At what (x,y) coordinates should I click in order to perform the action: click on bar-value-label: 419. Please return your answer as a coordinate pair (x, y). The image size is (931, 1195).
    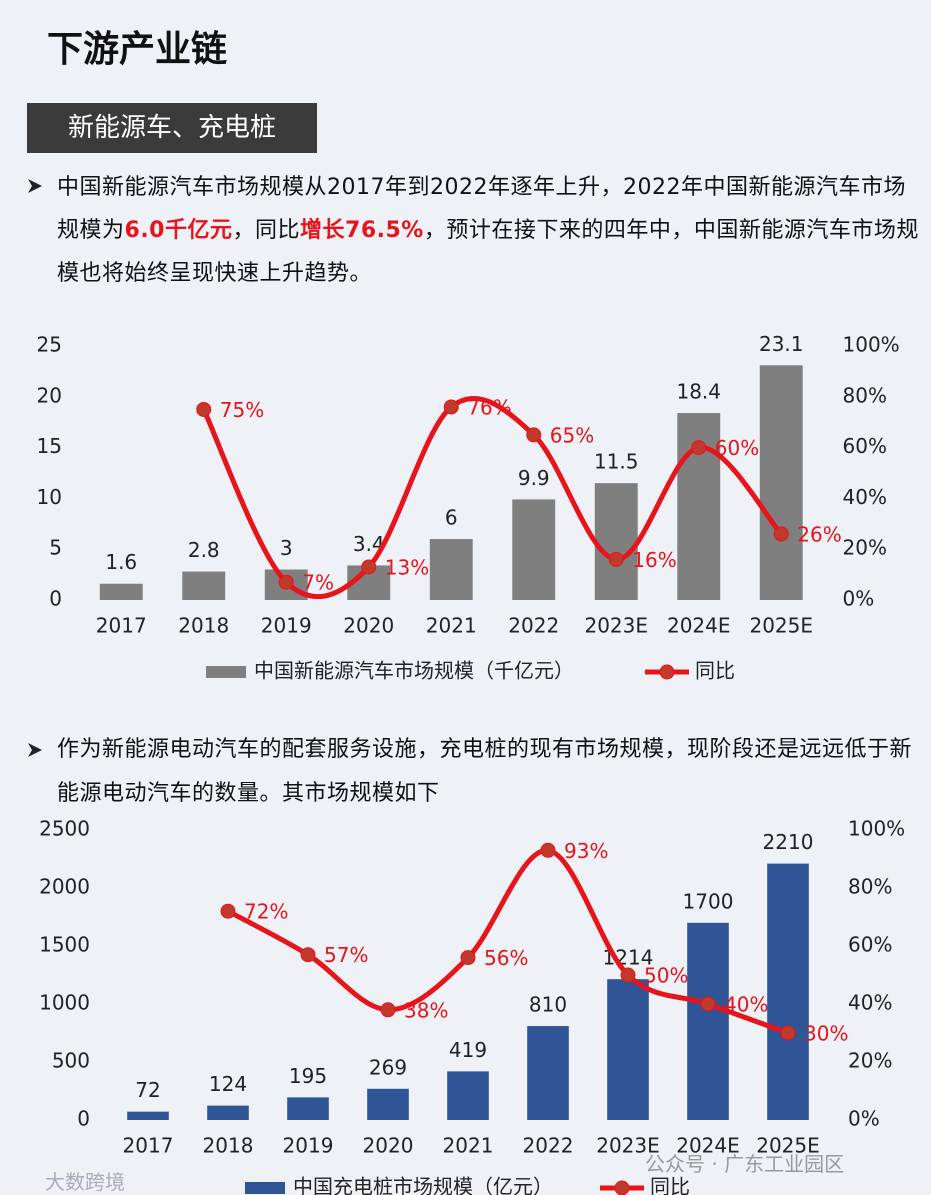
    Looking at the image, I should click on (468, 1050).